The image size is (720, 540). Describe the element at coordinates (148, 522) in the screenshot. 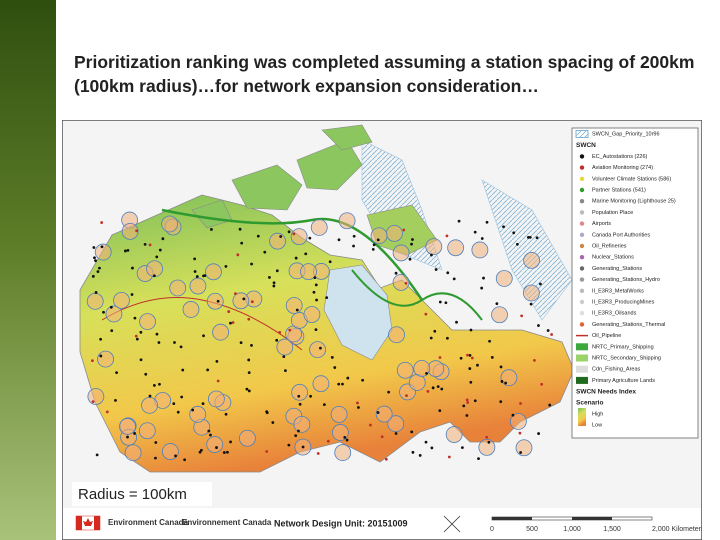

I see `agency-en: Environment Canada` at that location.